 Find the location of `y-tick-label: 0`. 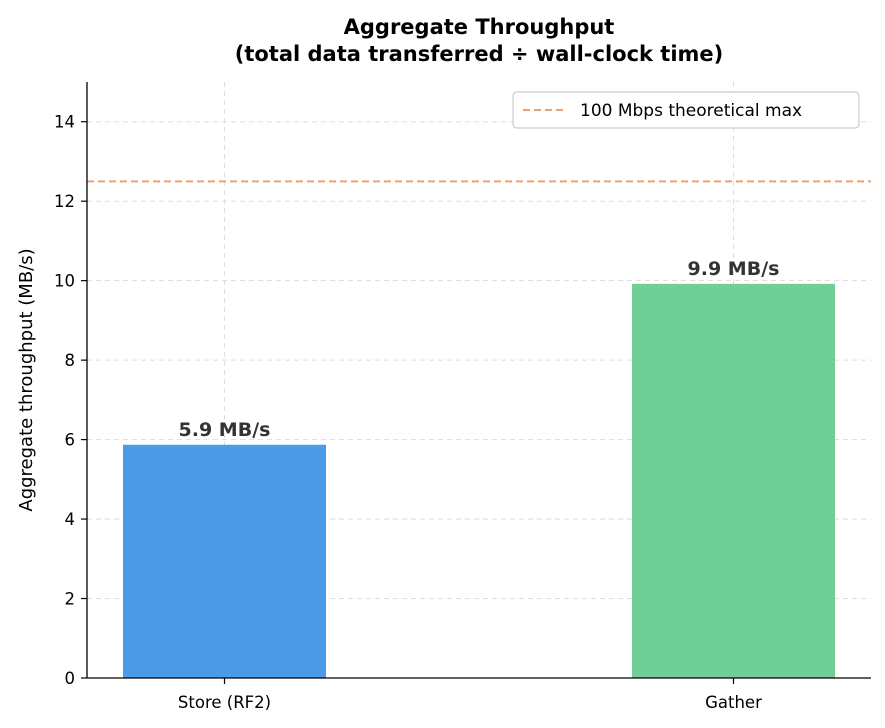

y-tick-label: 0 is located at coordinates (70, 678).